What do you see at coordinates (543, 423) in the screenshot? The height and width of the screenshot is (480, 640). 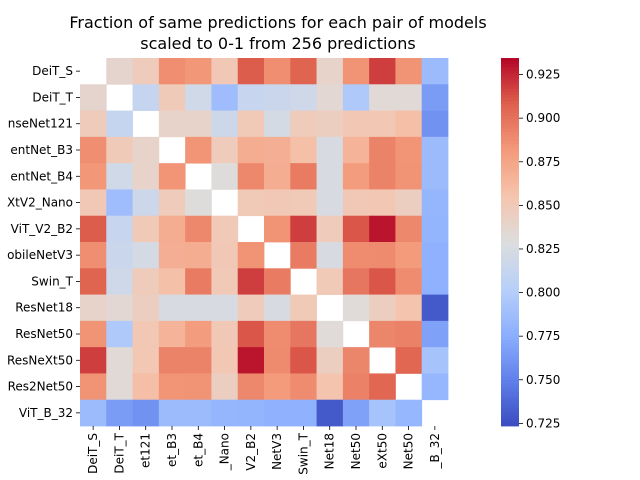 I see `colorbar-tick-label: 0.725` at bounding box center [543, 423].